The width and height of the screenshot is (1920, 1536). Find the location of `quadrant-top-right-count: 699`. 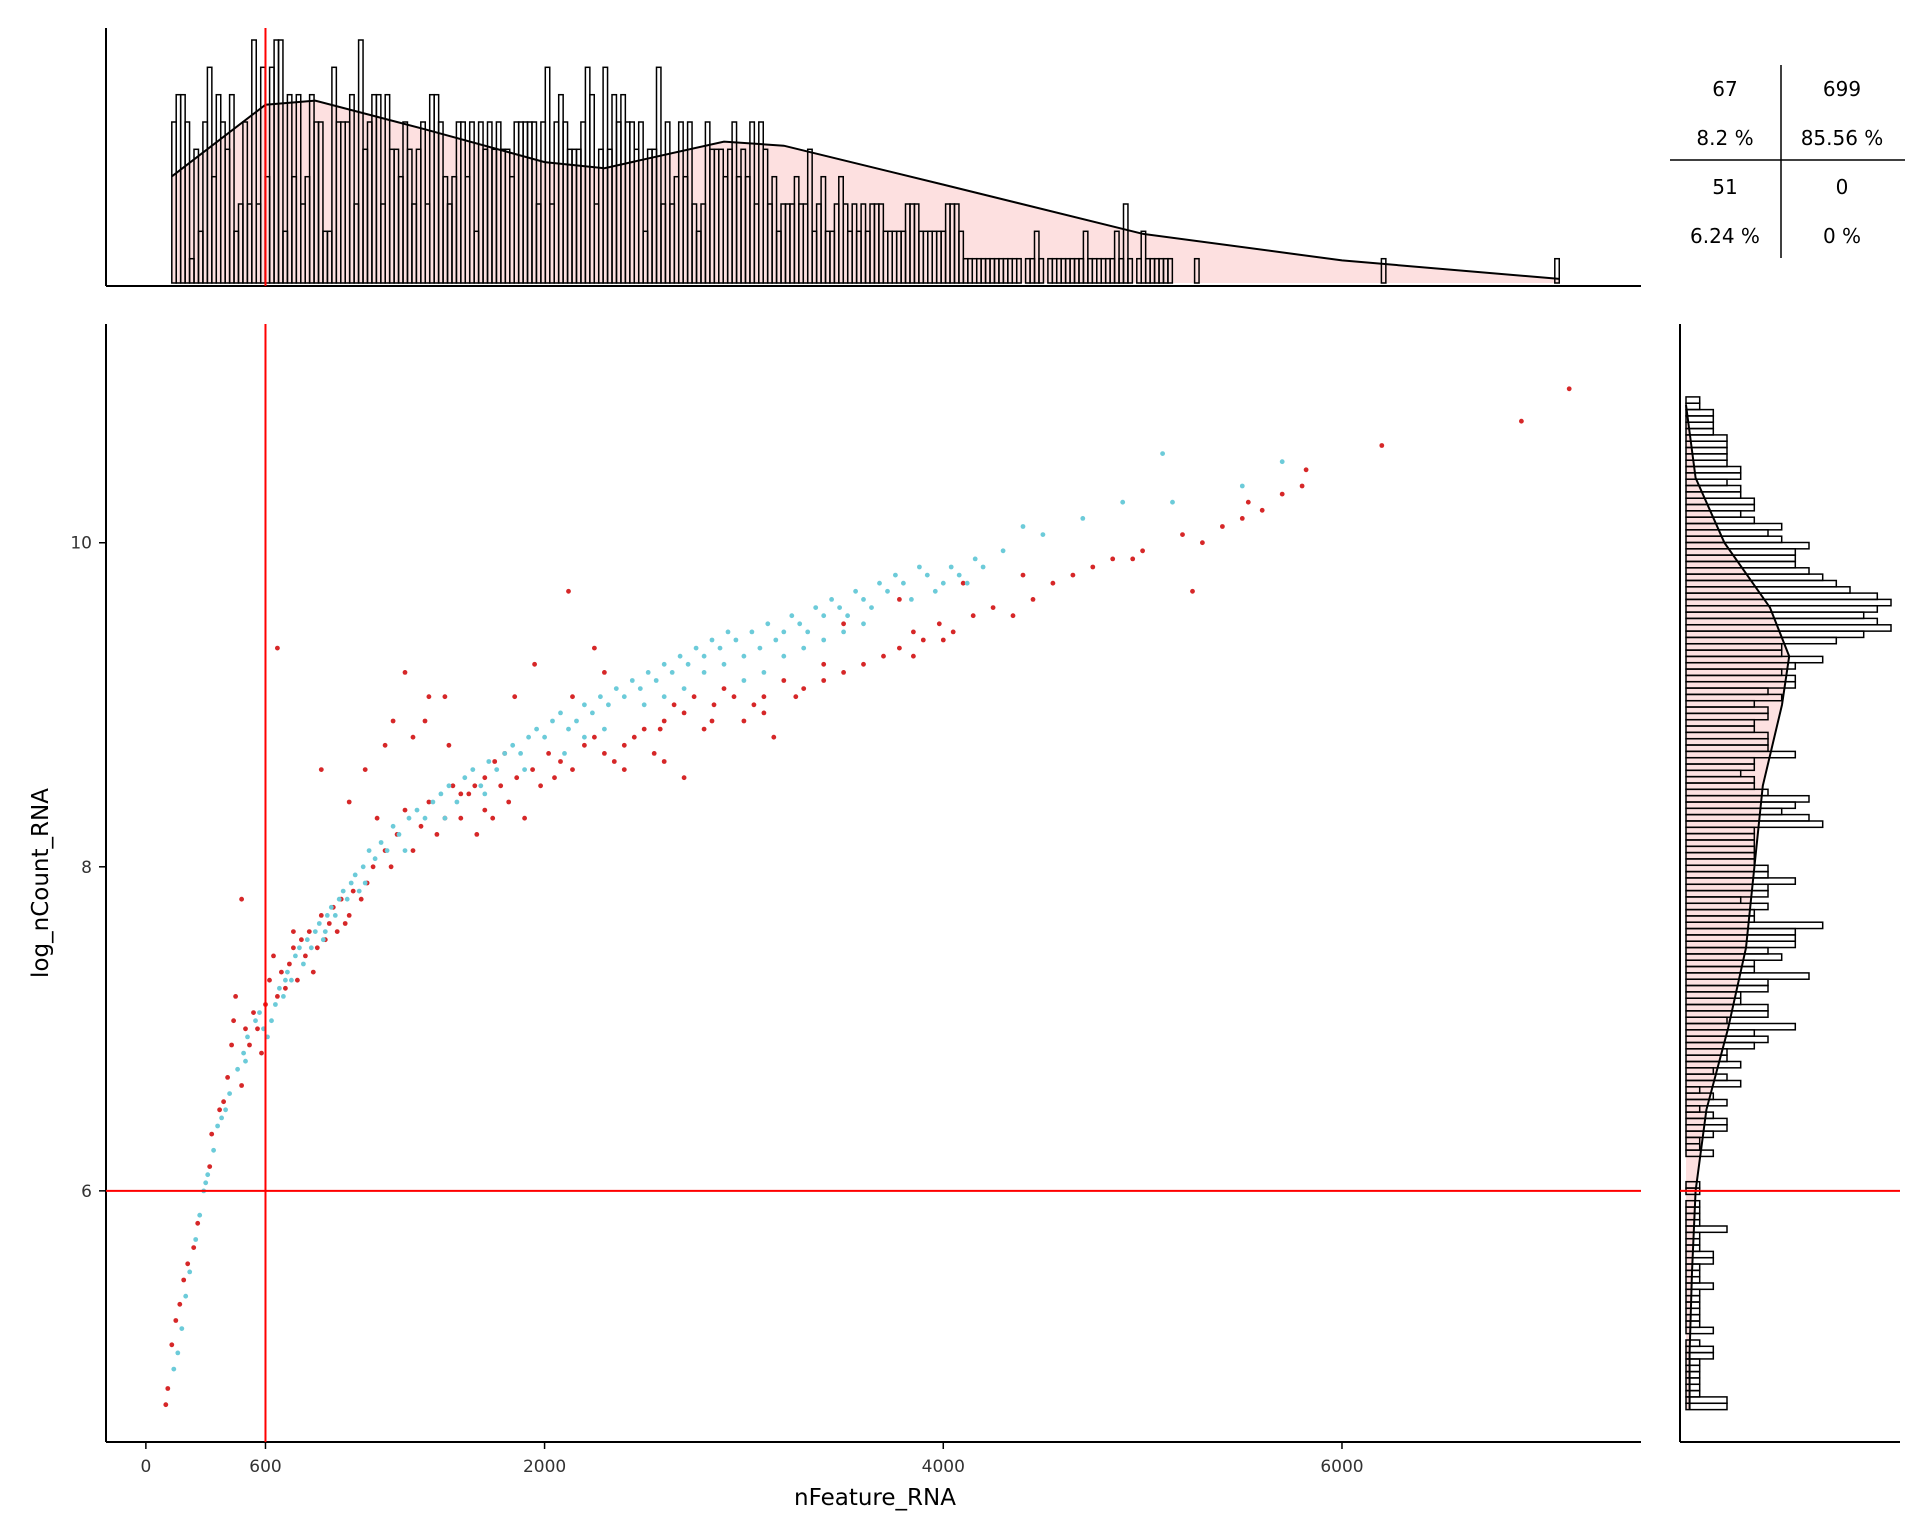

quadrant-top-right-count: 699 is located at coordinates (1842, 89).